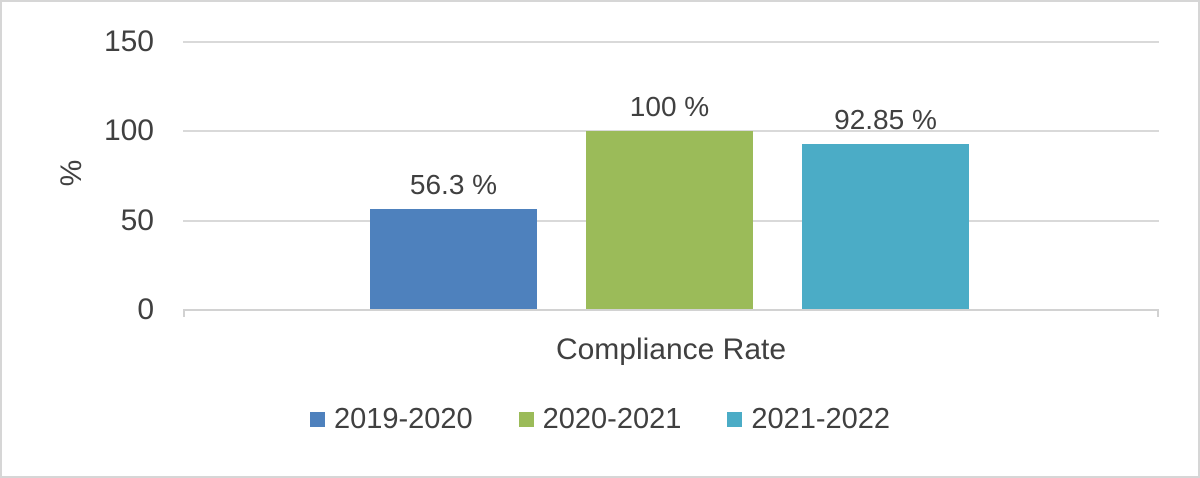  I want to click on y-axis-title: %, so click(71, 173).